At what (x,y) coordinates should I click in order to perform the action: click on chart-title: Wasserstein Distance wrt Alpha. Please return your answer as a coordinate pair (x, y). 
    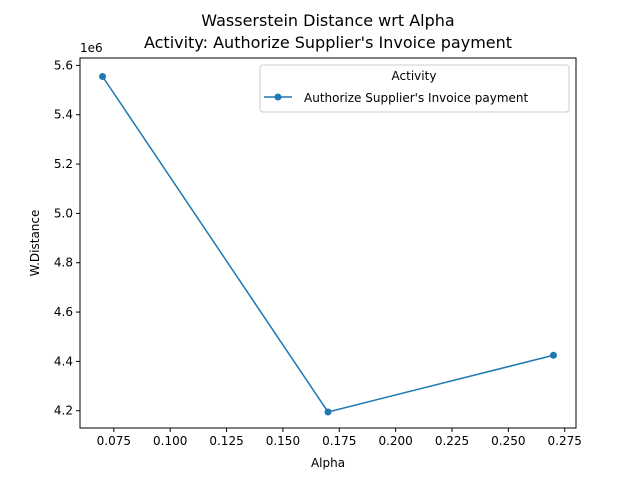
    Looking at the image, I should click on (327, 20).